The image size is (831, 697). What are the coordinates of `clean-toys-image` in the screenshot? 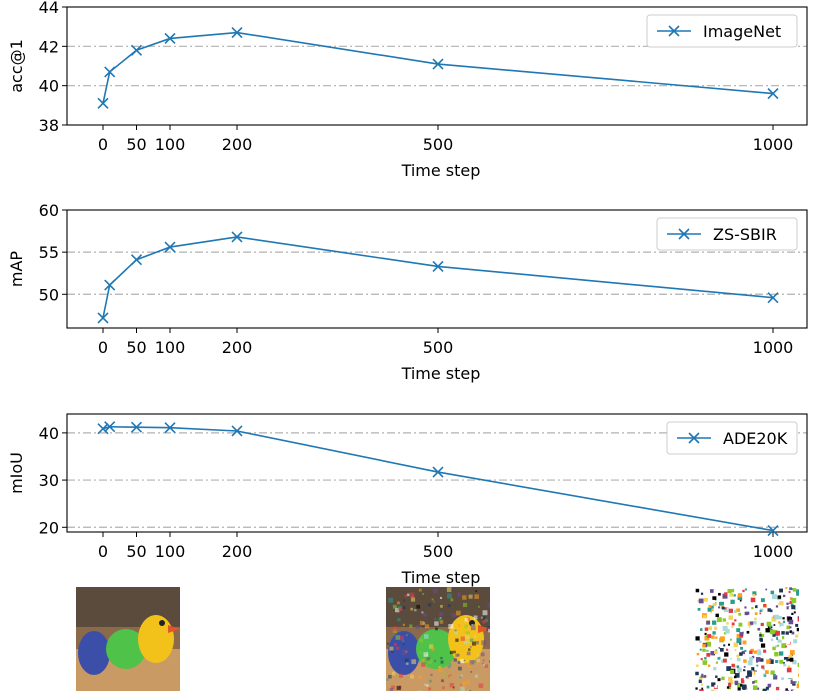 It's located at (128, 639).